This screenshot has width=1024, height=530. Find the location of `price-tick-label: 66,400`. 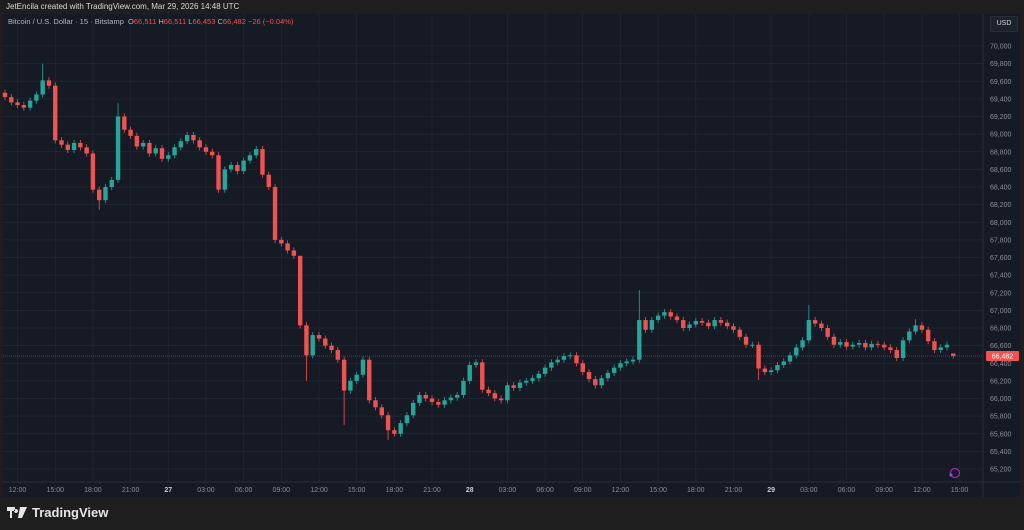

price-tick-label: 66,400 is located at coordinates (1001, 364).